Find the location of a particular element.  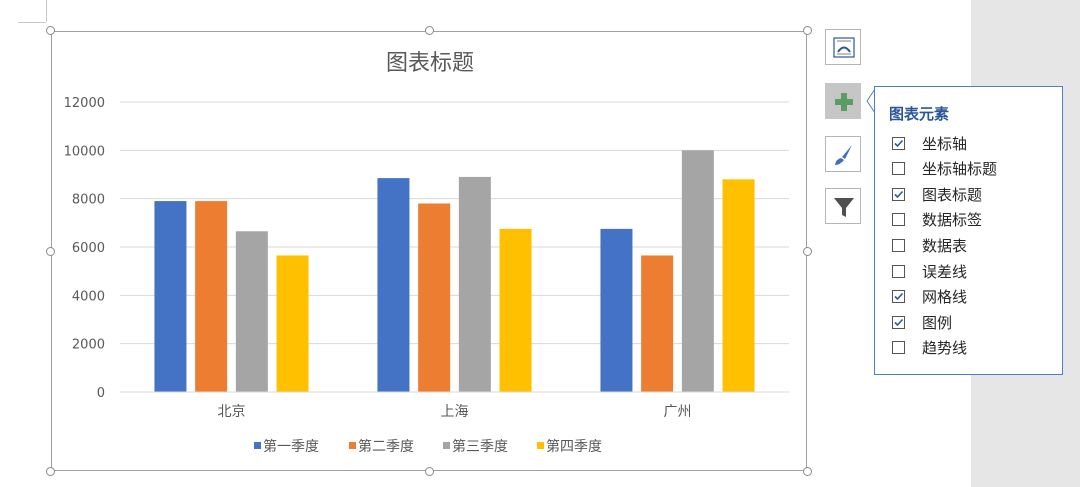

option-label: 图例 is located at coordinates (937, 322).